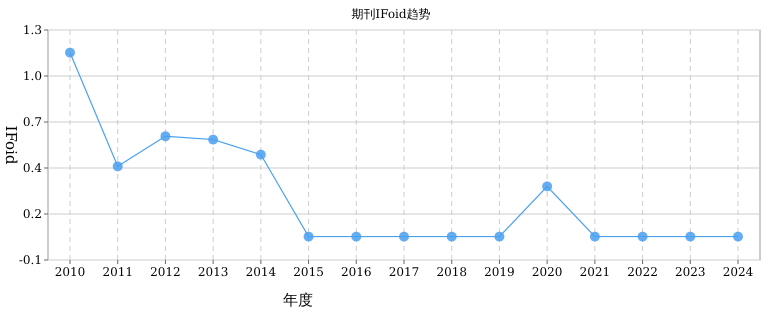  Describe the element at coordinates (32, 214) in the screenshot. I see `y-tick-label: 0.2` at that location.